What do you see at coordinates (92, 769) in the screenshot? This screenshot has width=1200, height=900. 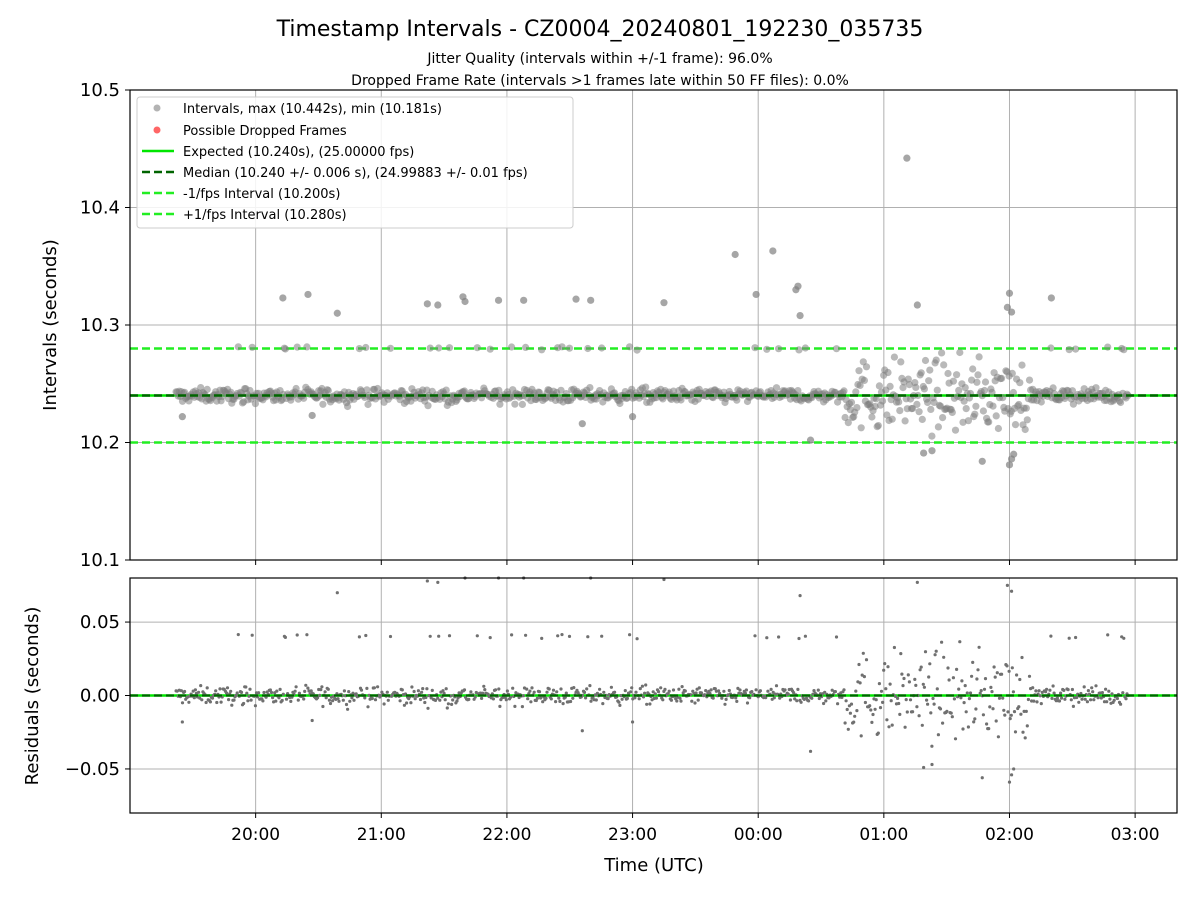 I see `residuals-y-tick-label: −0.05` at bounding box center [92, 769].